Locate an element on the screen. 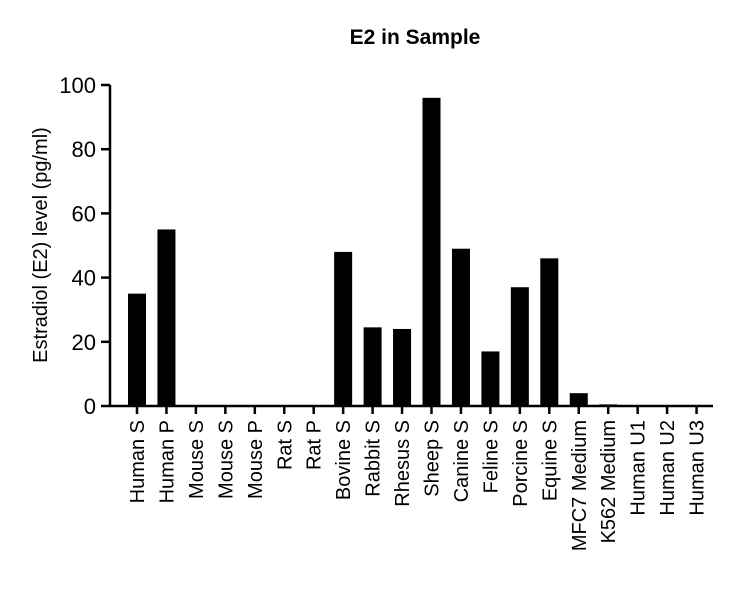 This screenshot has height=613, width=750. x-tick-label: Bovine S is located at coordinates (344, 460).